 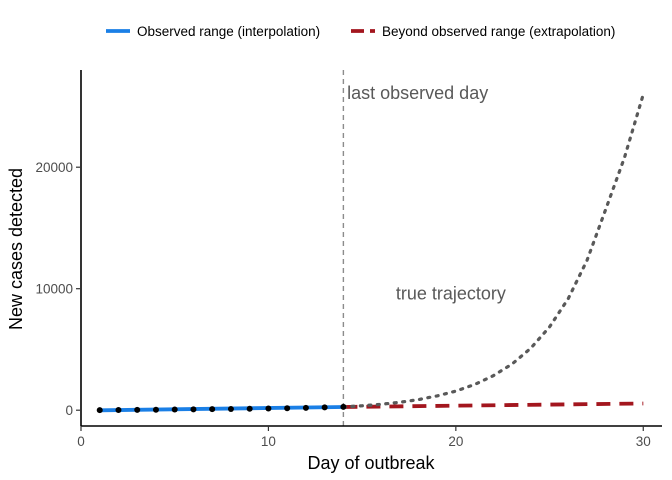 I want to click on x-axis-label: Day of outbreak, so click(x=371, y=463).